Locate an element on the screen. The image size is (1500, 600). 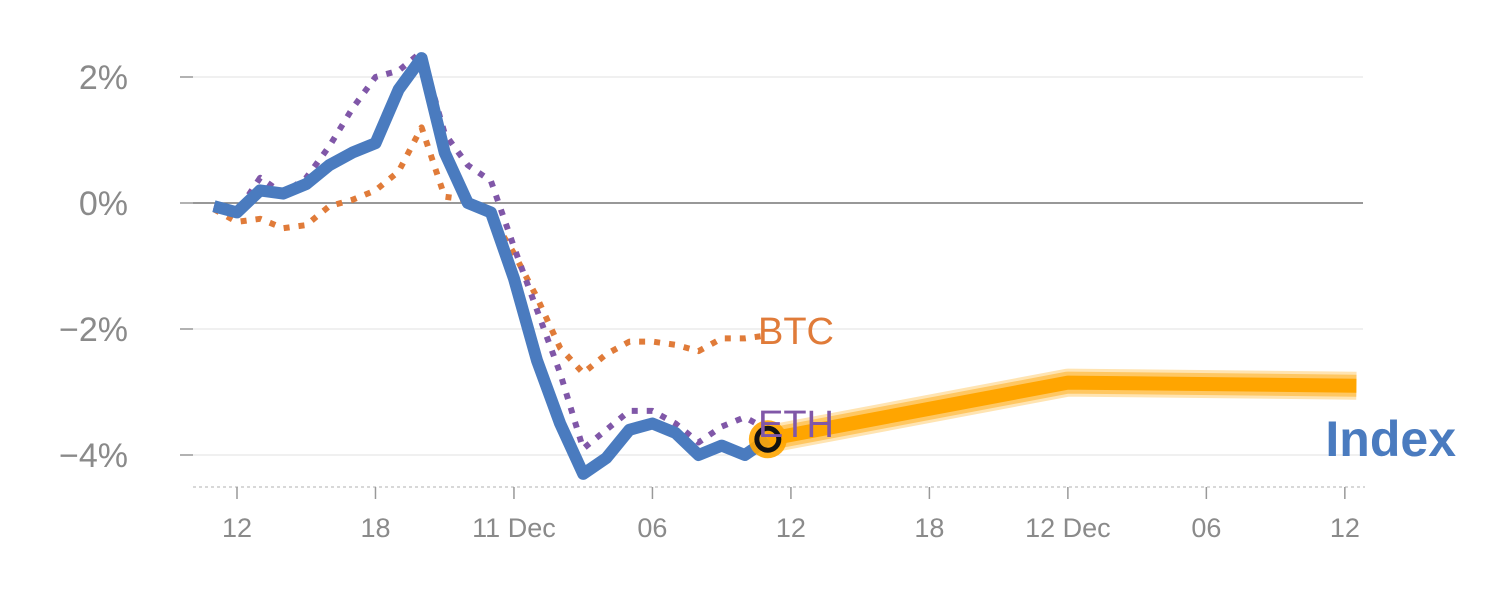
btc-series-label: BTC is located at coordinates (796, 332).